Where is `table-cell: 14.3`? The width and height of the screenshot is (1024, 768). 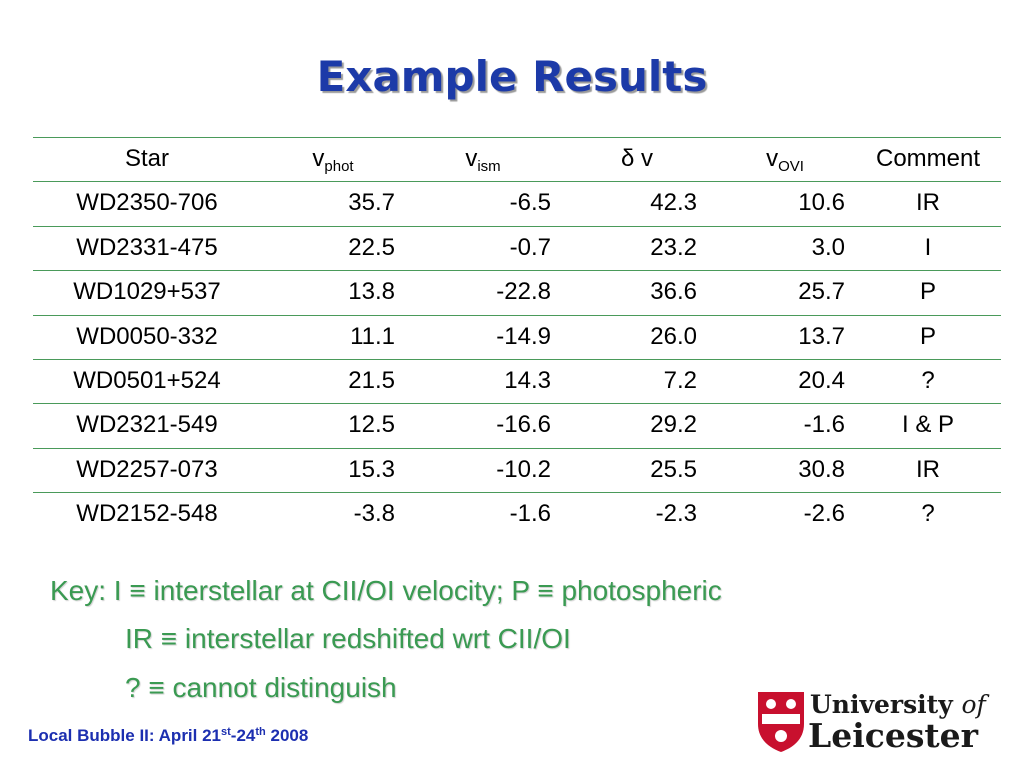 table-cell: 14.3 is located at coordinates (527, 380).